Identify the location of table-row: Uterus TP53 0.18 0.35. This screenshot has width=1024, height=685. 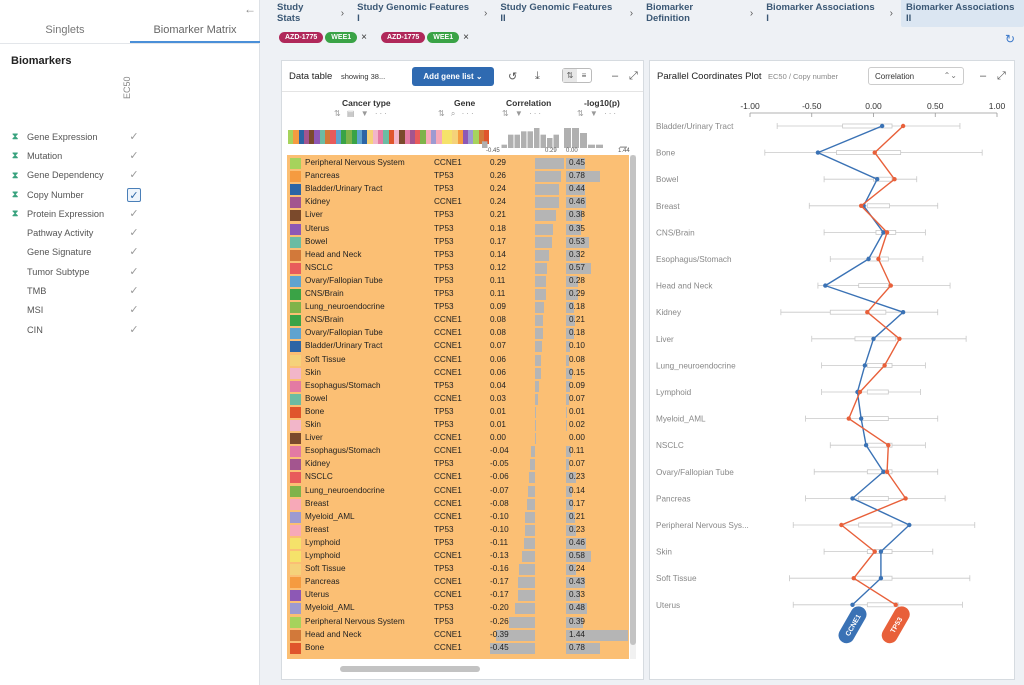
(458, 229).